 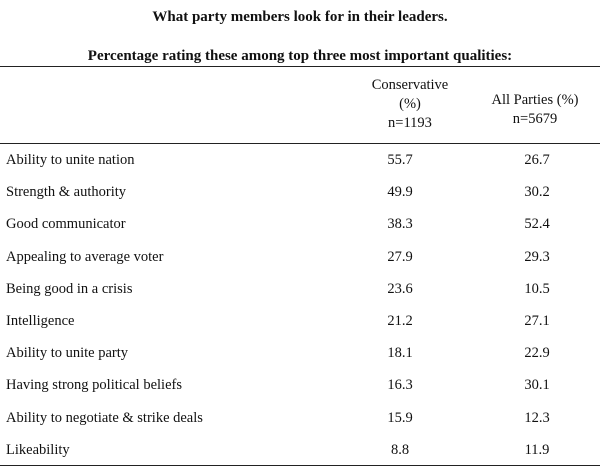 What do you see at coordinates (300, 321) in the screenshot?
I see `table-row: Intelligence 21.2 27.1` at bounding box center [300, 321].